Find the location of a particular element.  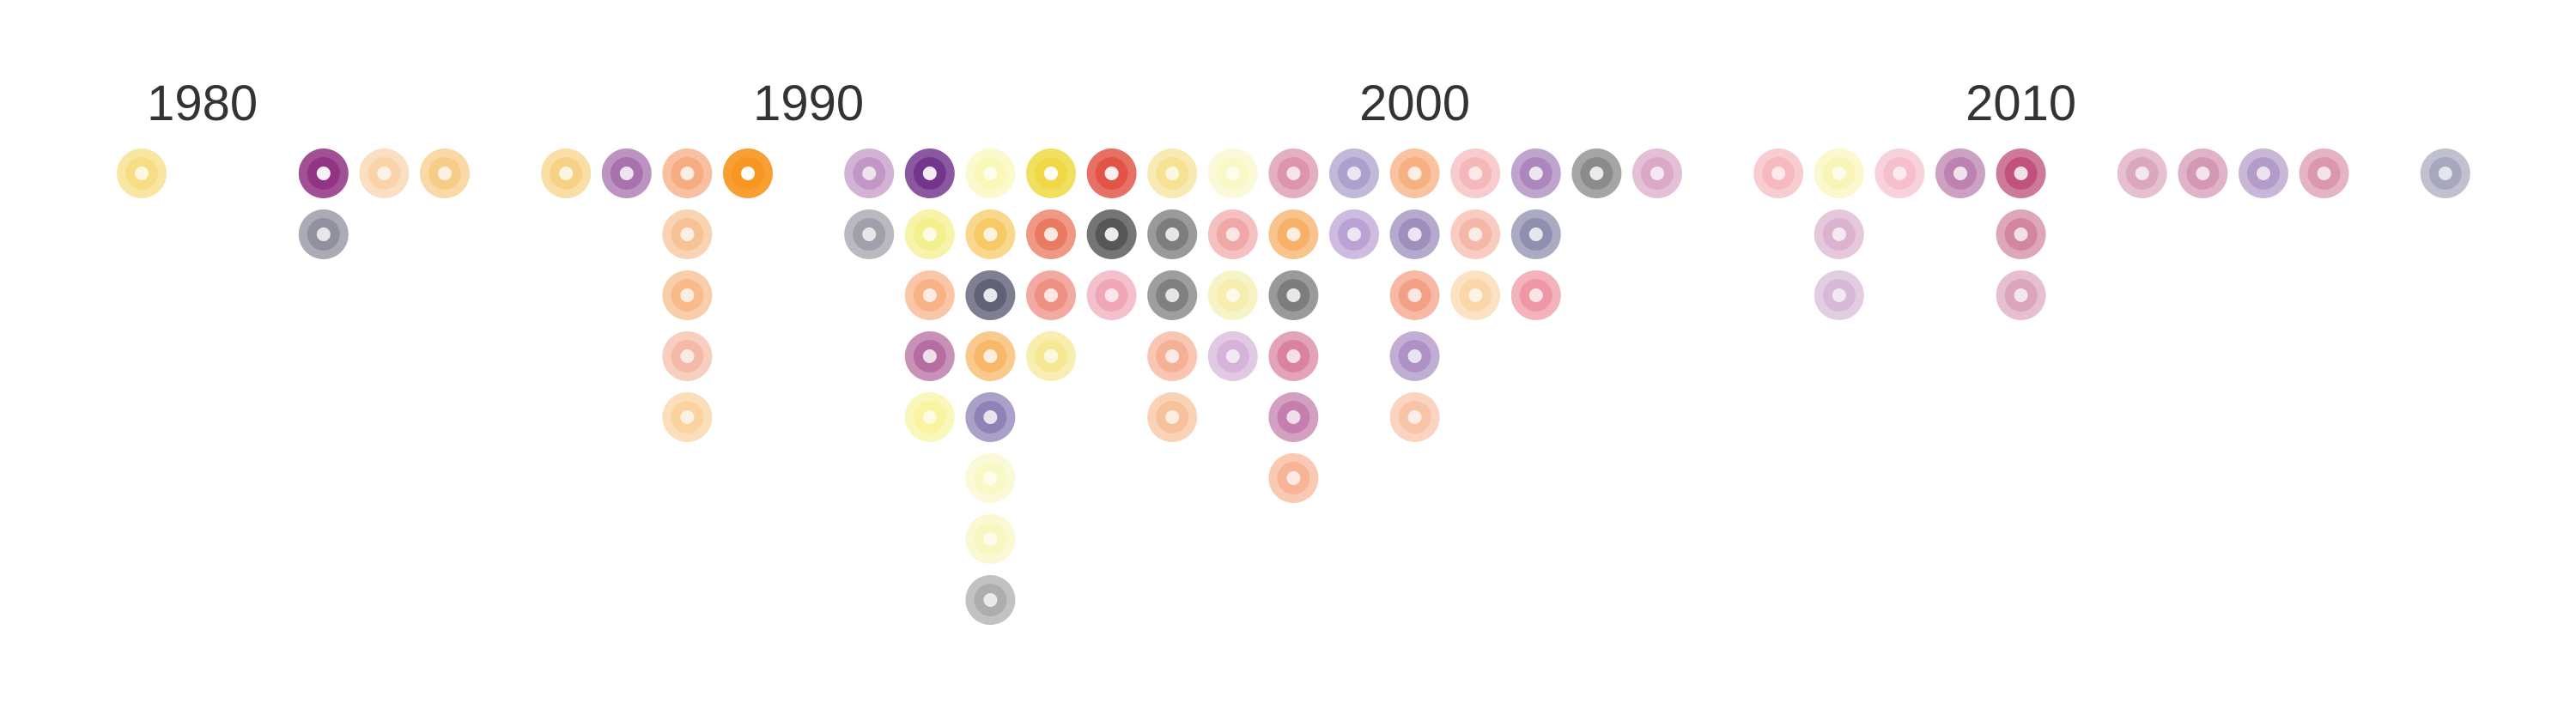

dot-column-1983 is located at coordinates (385, 173).